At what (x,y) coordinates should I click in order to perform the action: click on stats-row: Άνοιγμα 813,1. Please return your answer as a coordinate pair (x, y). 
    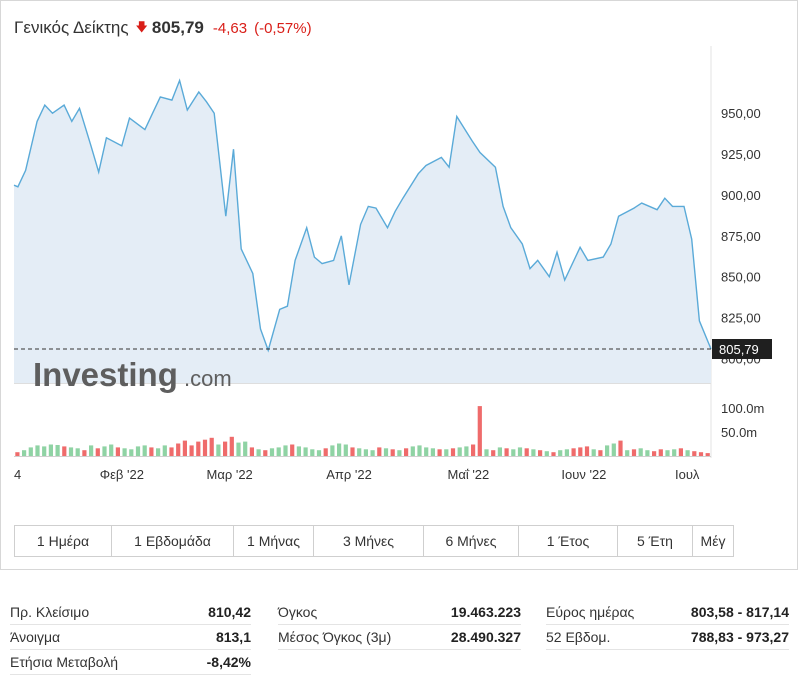
    Looking at the image, I should click on (130, 637).